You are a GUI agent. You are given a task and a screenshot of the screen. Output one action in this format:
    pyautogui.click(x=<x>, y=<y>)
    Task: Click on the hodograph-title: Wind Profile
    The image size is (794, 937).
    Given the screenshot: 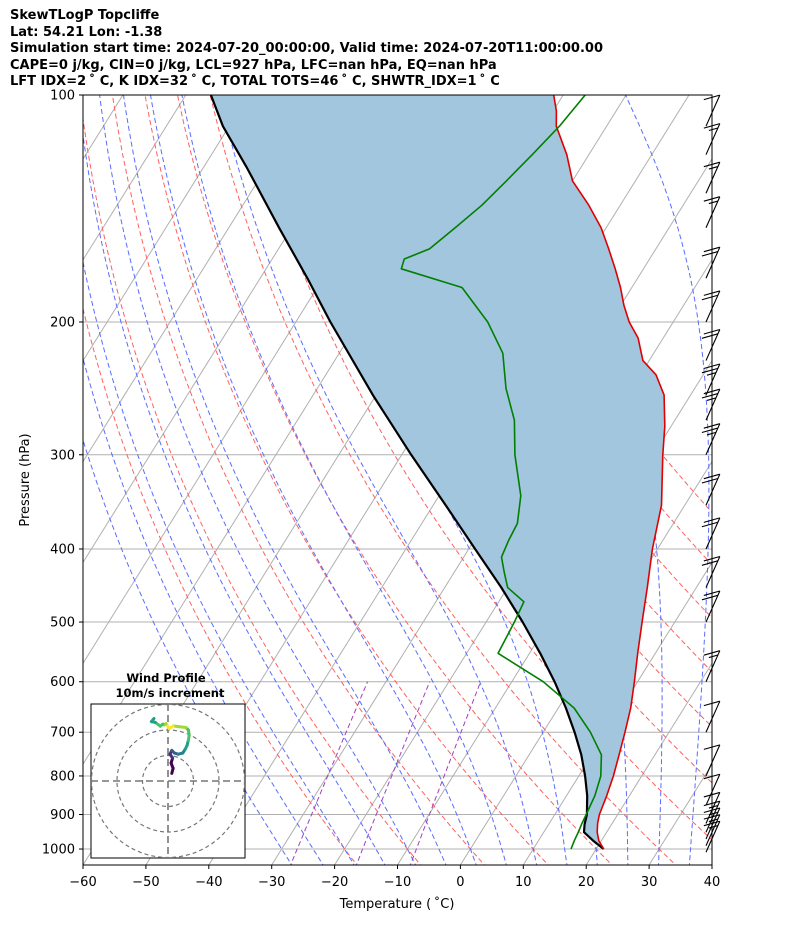 What is the action you would take?
    pyautogui.click(x=166, y=678)
    